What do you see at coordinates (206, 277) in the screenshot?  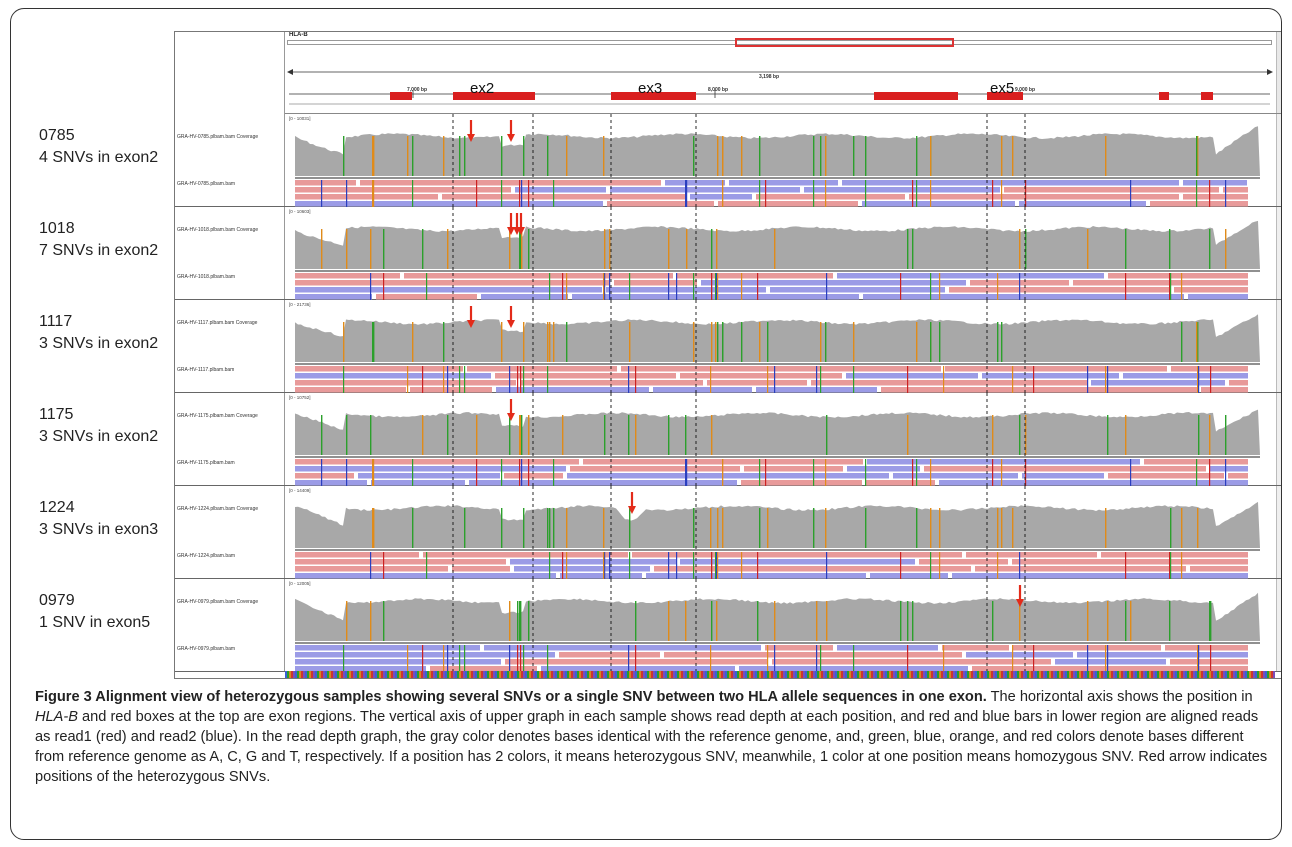 I see `bam-track-name: GRA-HV-1018.plbam.bam` at bounding box center [206, 277].